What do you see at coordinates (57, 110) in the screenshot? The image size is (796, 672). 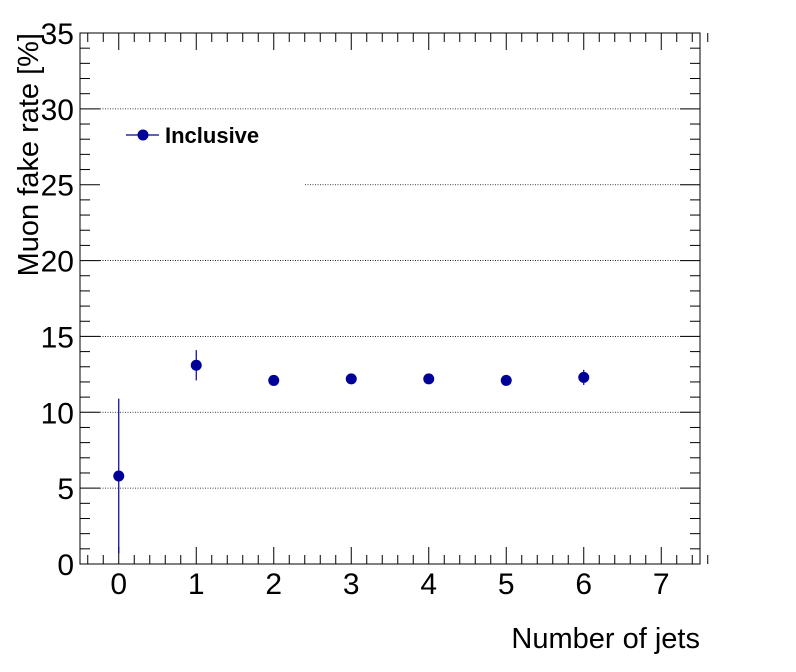 I see `y-tick-label-30: 30` at bounding box center [57, 110].